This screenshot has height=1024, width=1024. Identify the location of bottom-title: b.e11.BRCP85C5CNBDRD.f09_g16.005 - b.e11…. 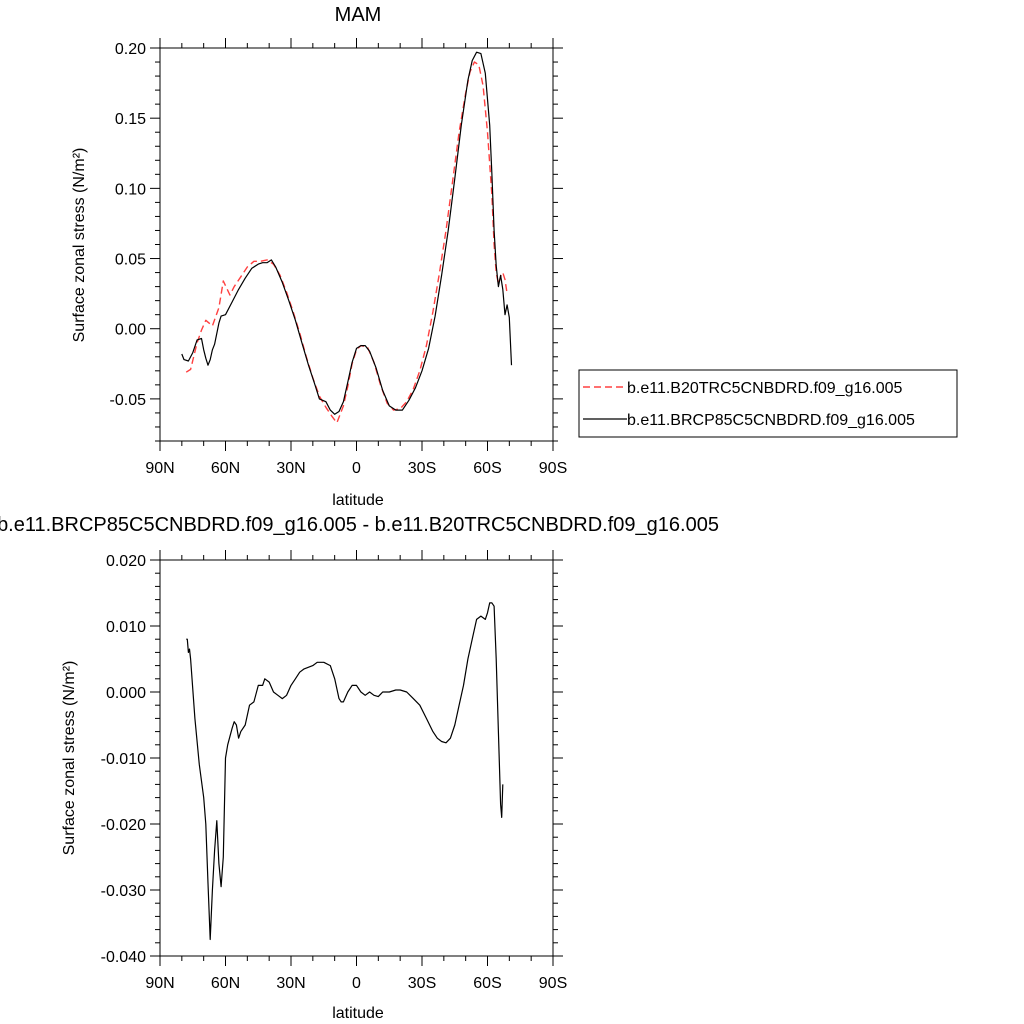
(359, 525).